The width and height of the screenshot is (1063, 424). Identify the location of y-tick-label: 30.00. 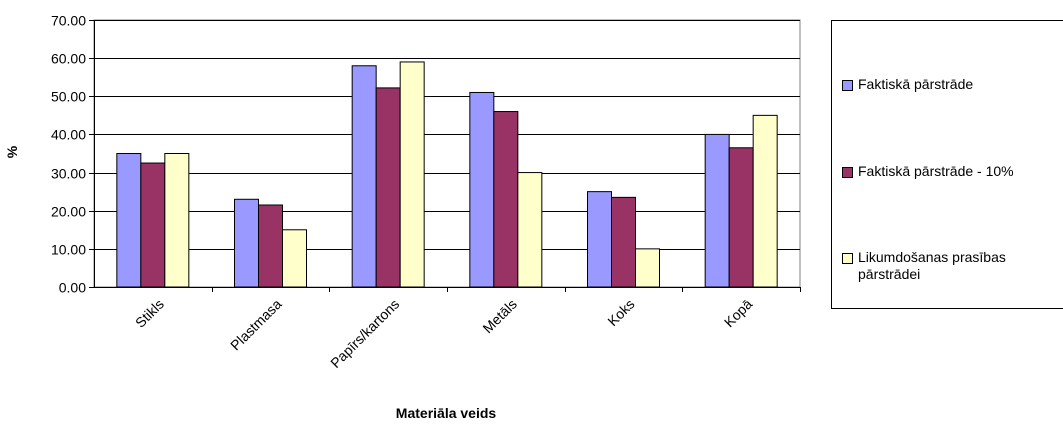
(68, 174).